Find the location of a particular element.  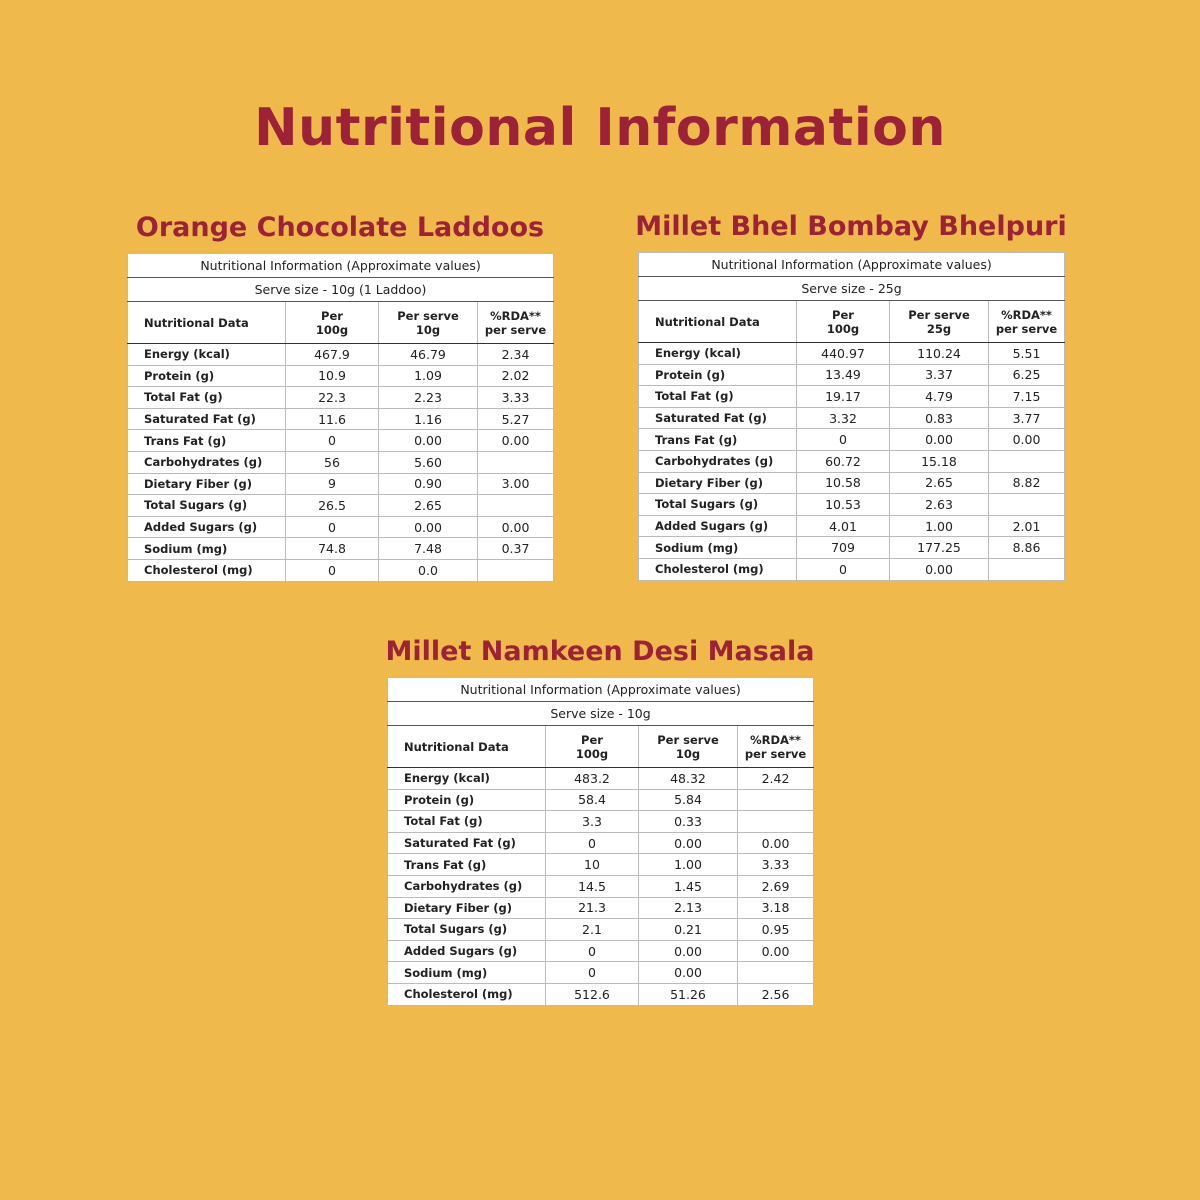

nutrient-value: 13.49 is located at coordinates (843, 375).